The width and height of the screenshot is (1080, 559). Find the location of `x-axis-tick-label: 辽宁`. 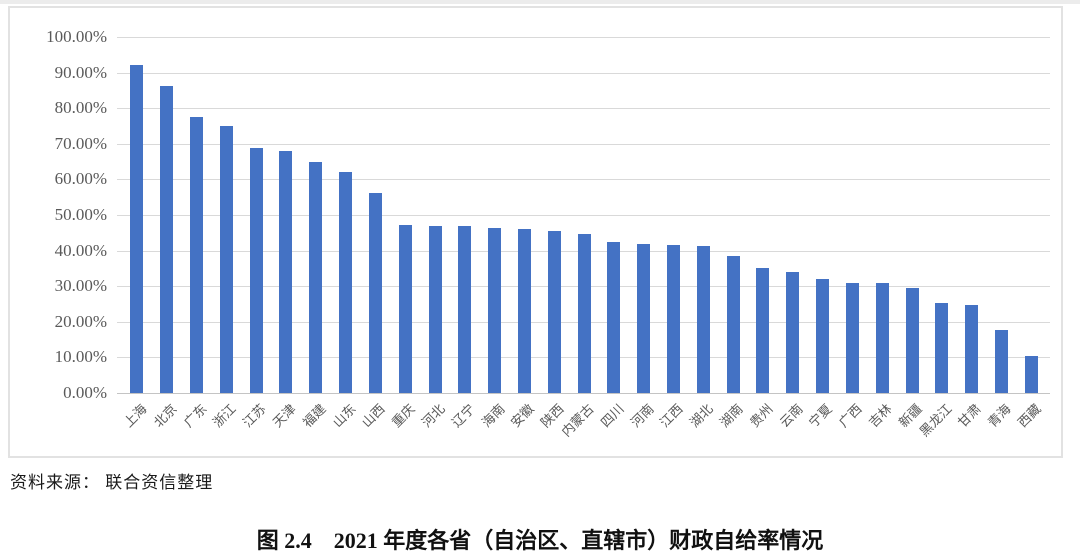

x-axis-tick-label: 辽宁 is located at coordinates (463, 416).